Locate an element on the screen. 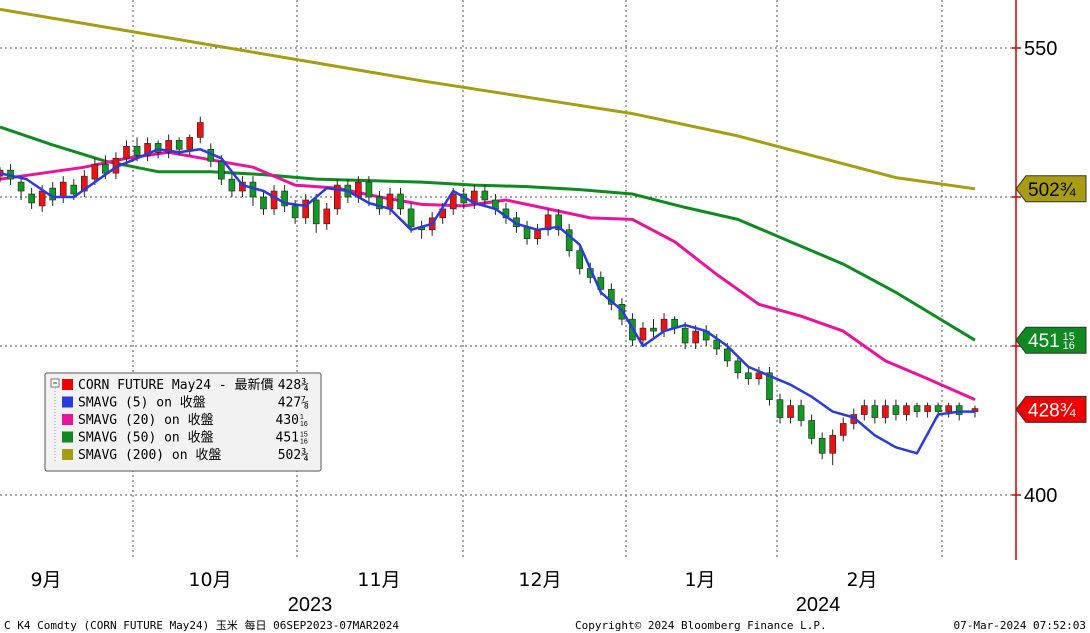 This screenshot has height=633, width=1090. x-tick-label: 12月 is located at coordinates (539, 580).